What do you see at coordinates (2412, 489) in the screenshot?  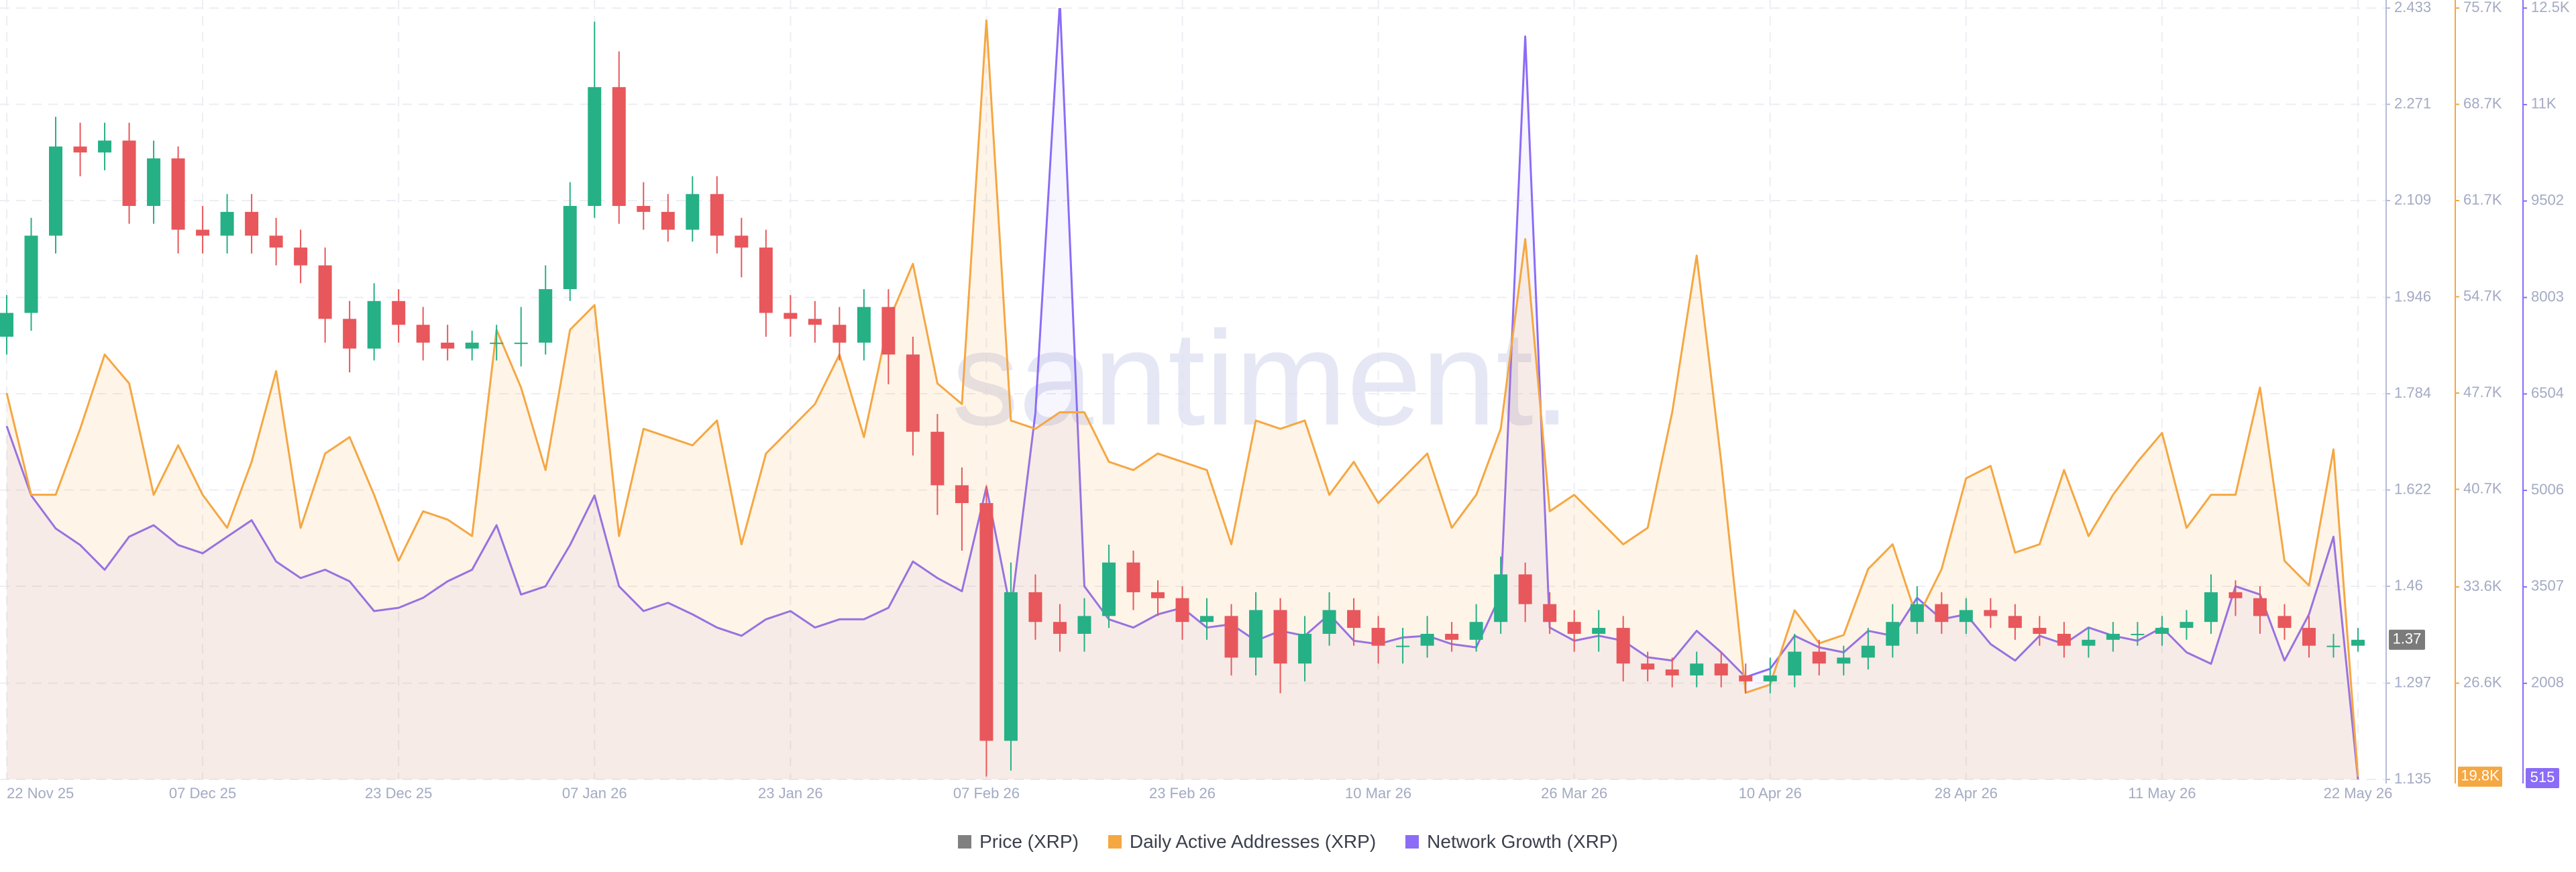 I see `y-tick-label: 1.622` at bounding box center [2412, 489].